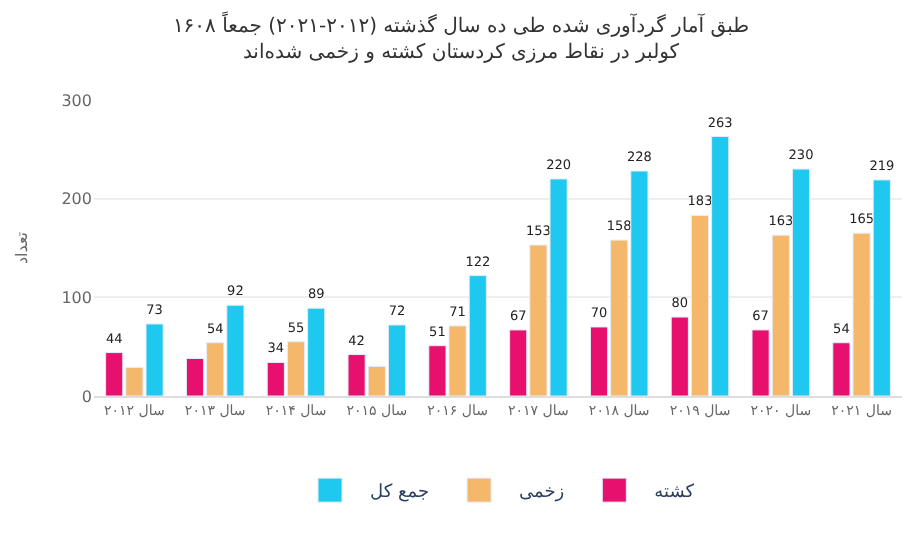  What do you see at coordinates (76, 199) in the screenshot?
I see `y-tick-label: 200` at bounding box center [76, 199].